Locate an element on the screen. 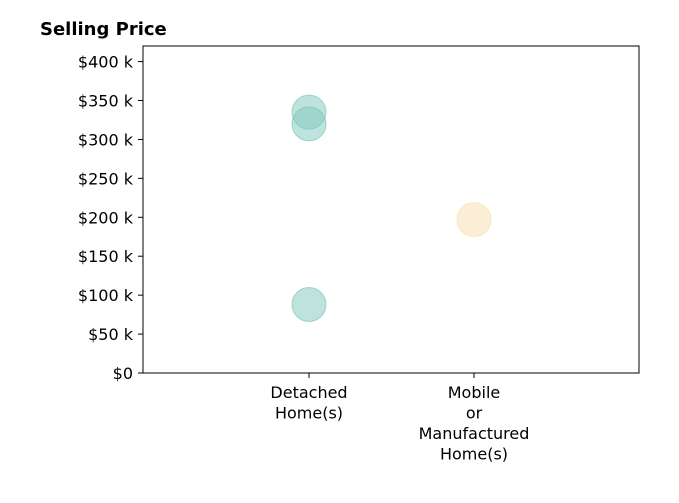 The image size is (679, 503). y-tick-label: $0 is located at coordinates (123, 373).